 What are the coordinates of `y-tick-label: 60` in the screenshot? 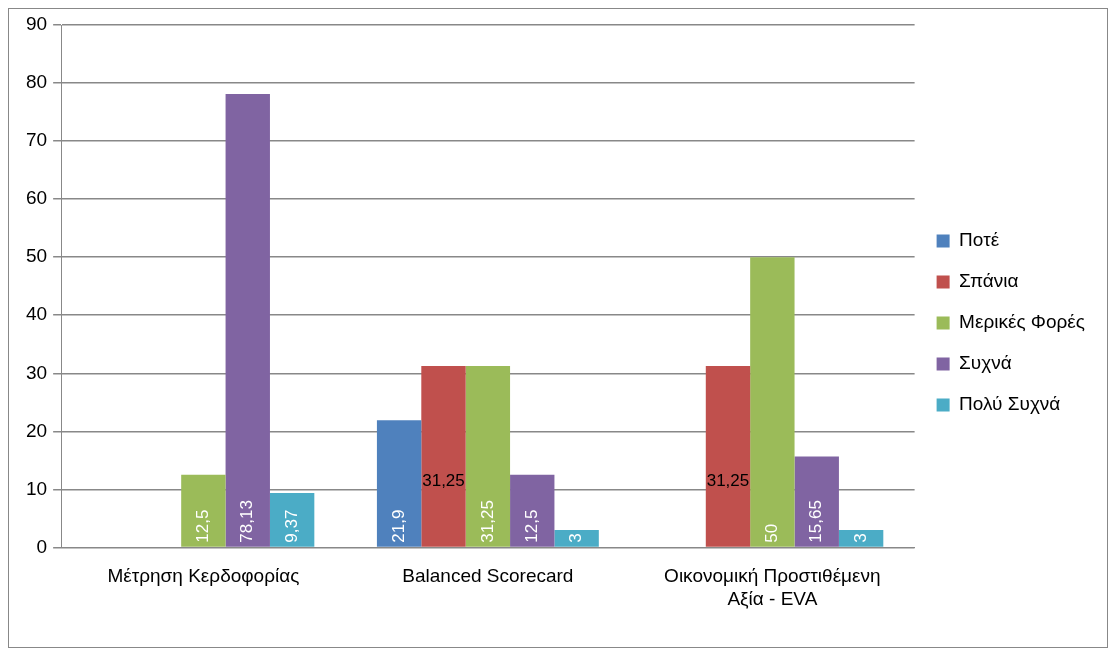 It's located at (36, 198).